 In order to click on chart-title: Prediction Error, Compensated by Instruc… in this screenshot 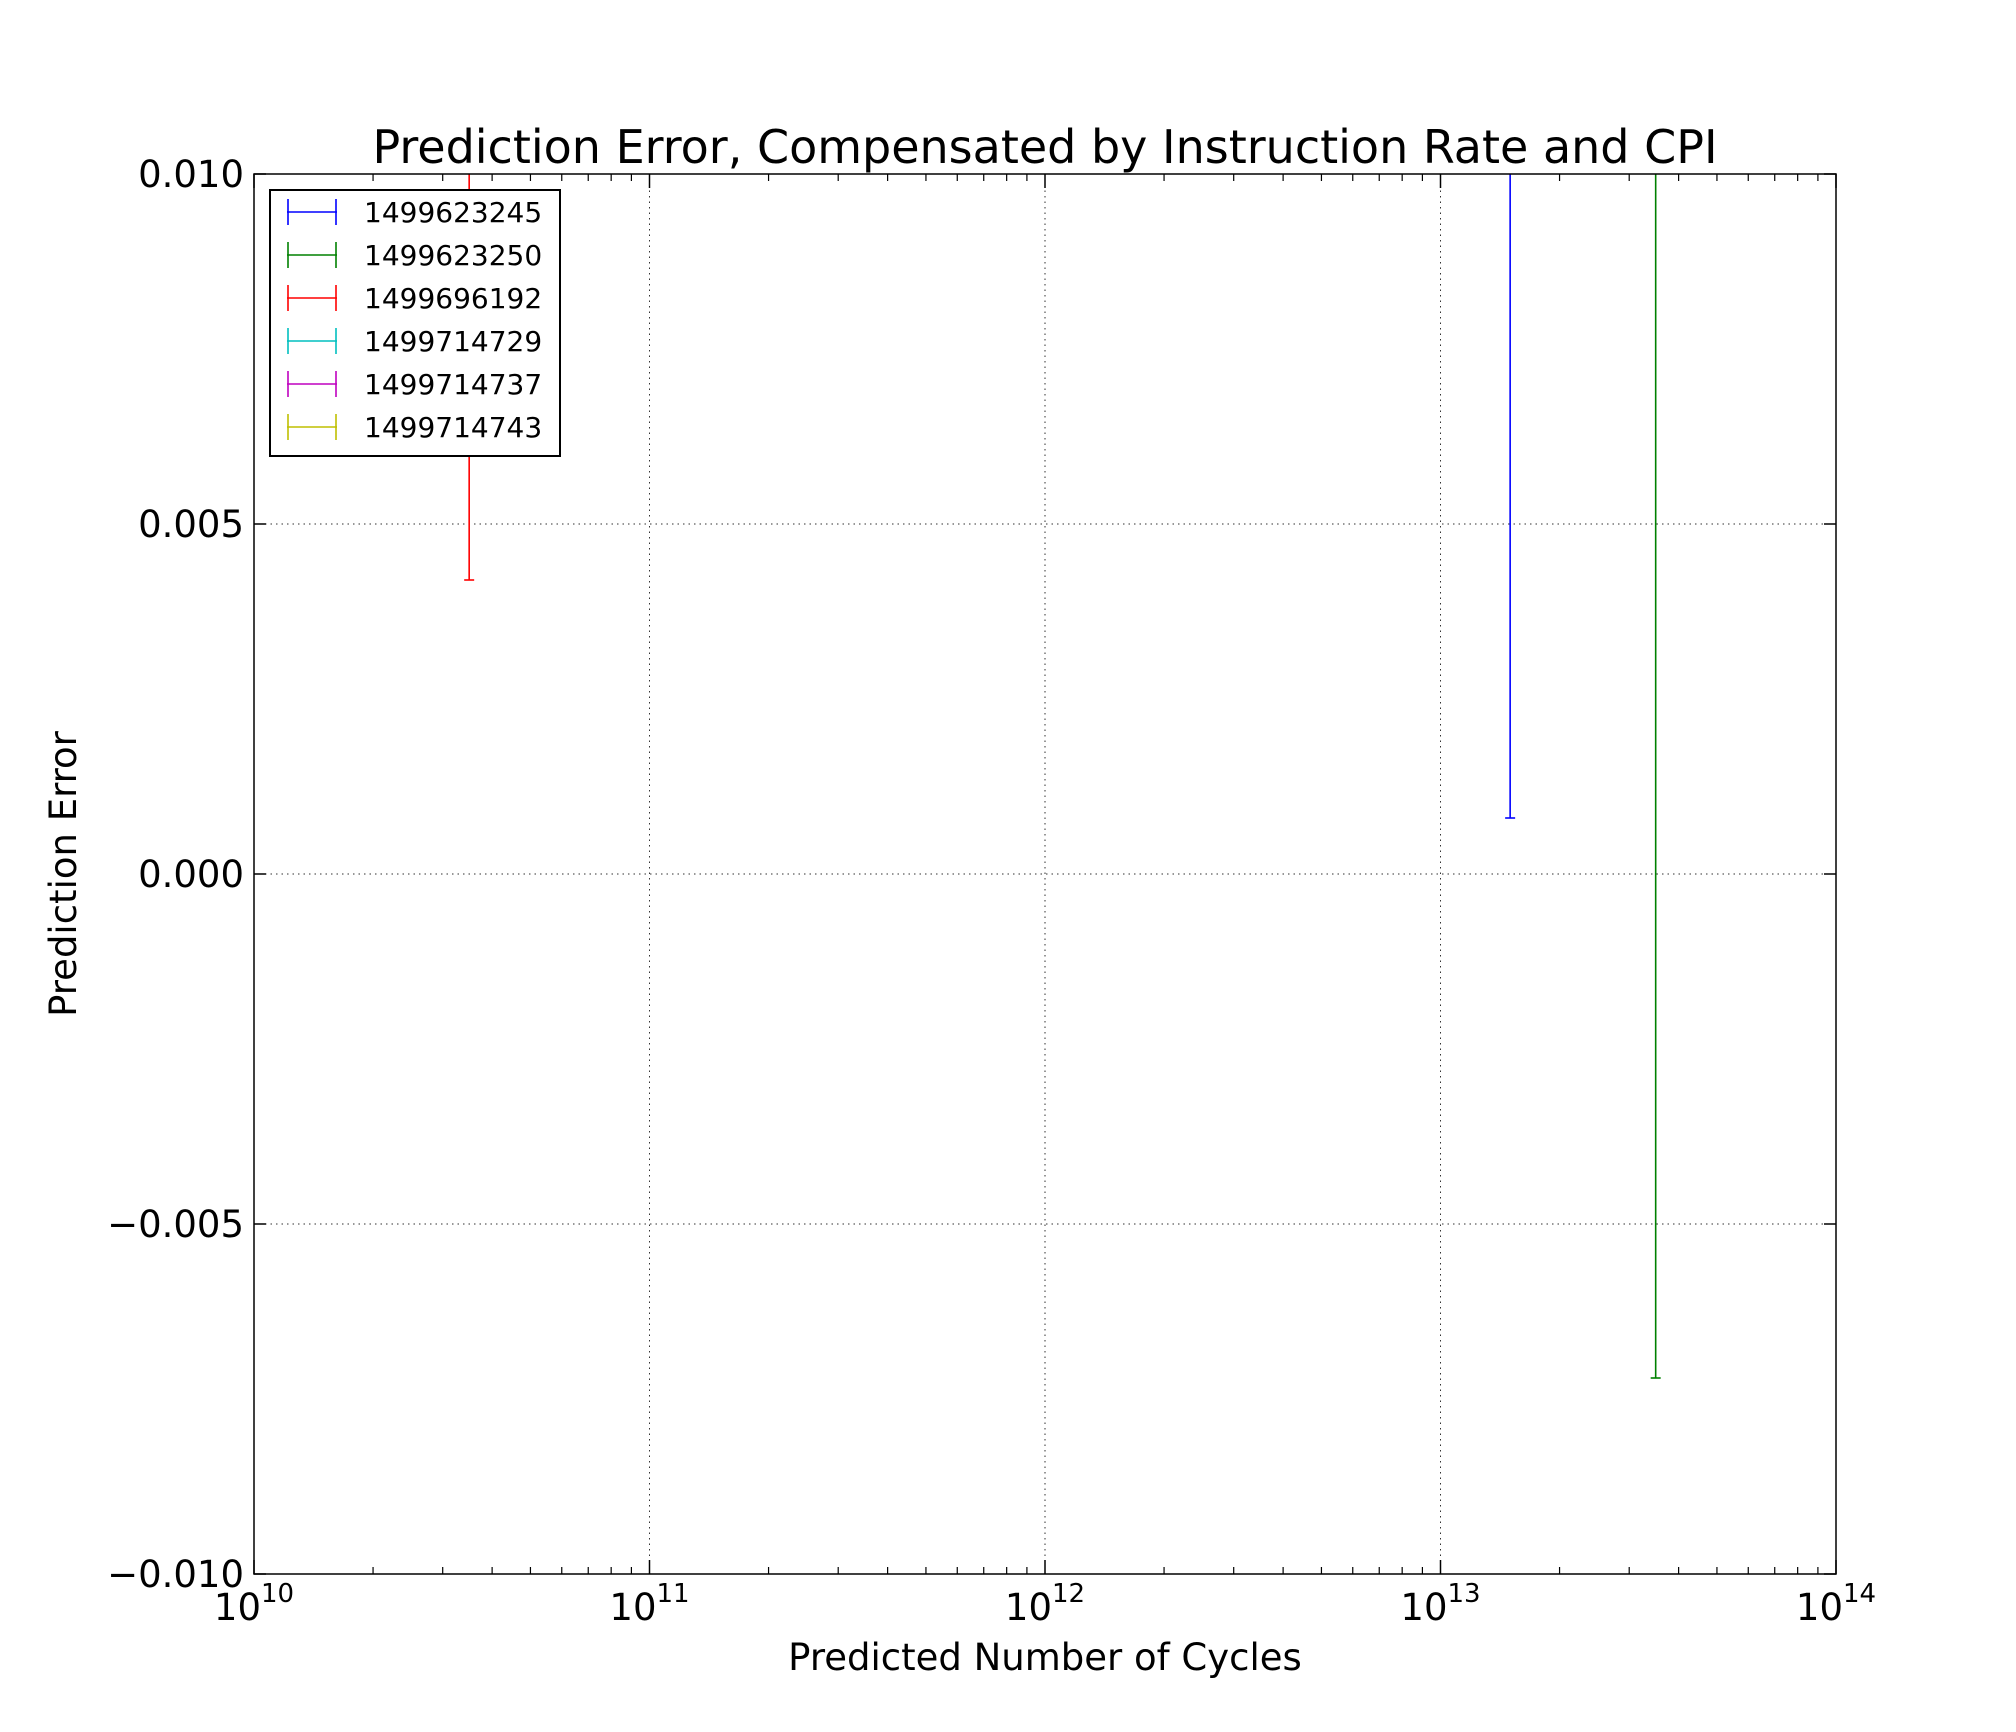, I will do `click(1044, 147)`.